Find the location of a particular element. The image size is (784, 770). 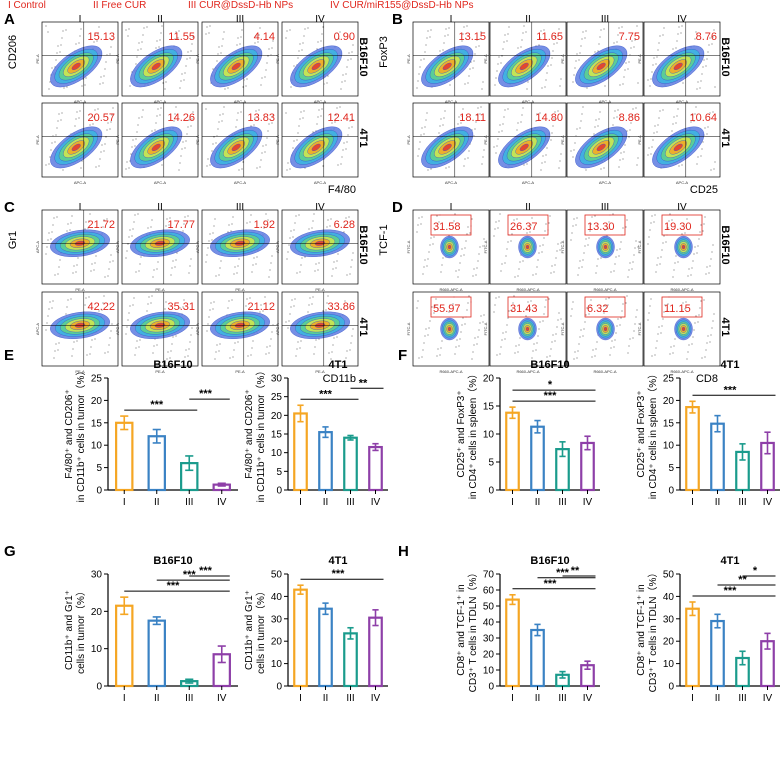

y-tick-label: 5 is located at coordinates (491, 463).